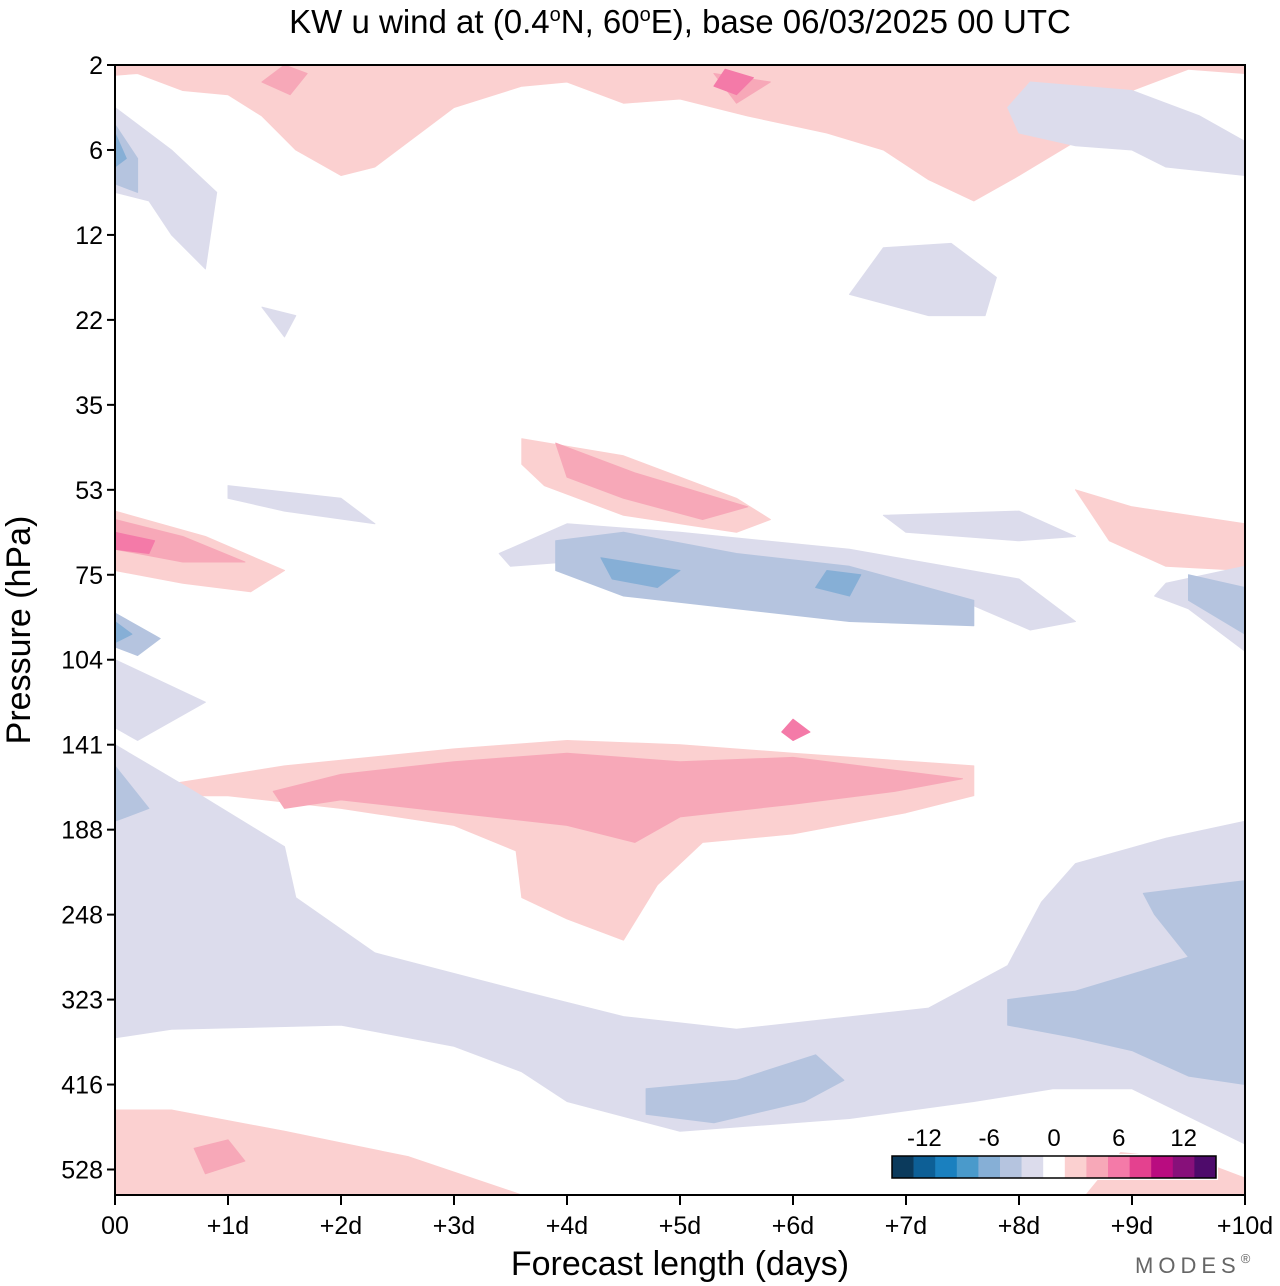 Image resolution: width=1280 pixels, height=1286 pixels. I want to click on x-tick-label: +3d, so click(454, 1226).